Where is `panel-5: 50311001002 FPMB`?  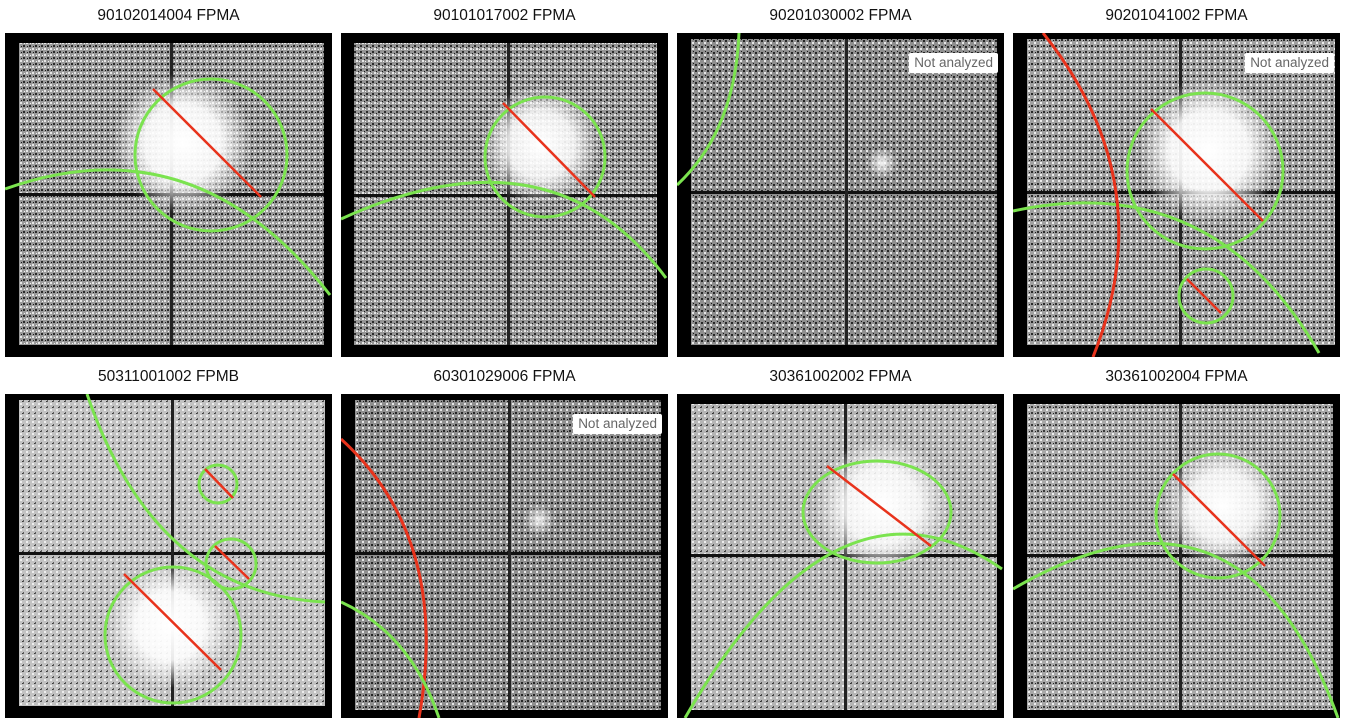 panel-5: 50311001002 FPMB is located at coordinates (168, 541).